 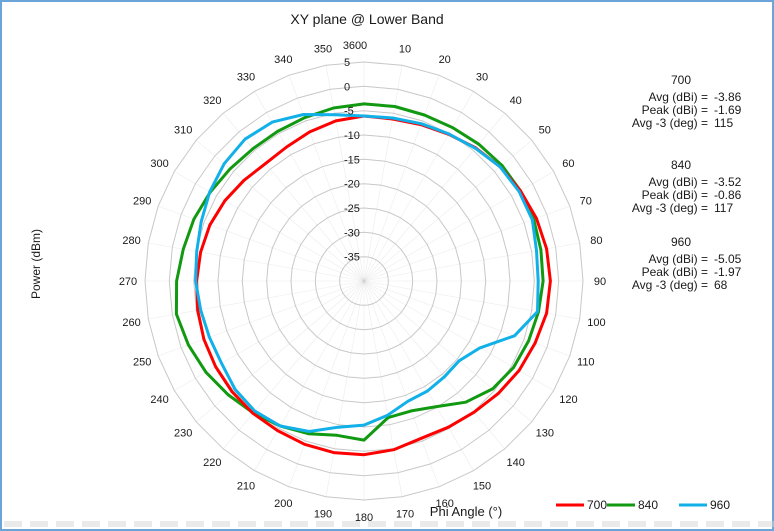 What do you see at coordinates (352, 233) in the screenshot?
I see `radial-tick-label: -30` at bounding box center [352, 233].